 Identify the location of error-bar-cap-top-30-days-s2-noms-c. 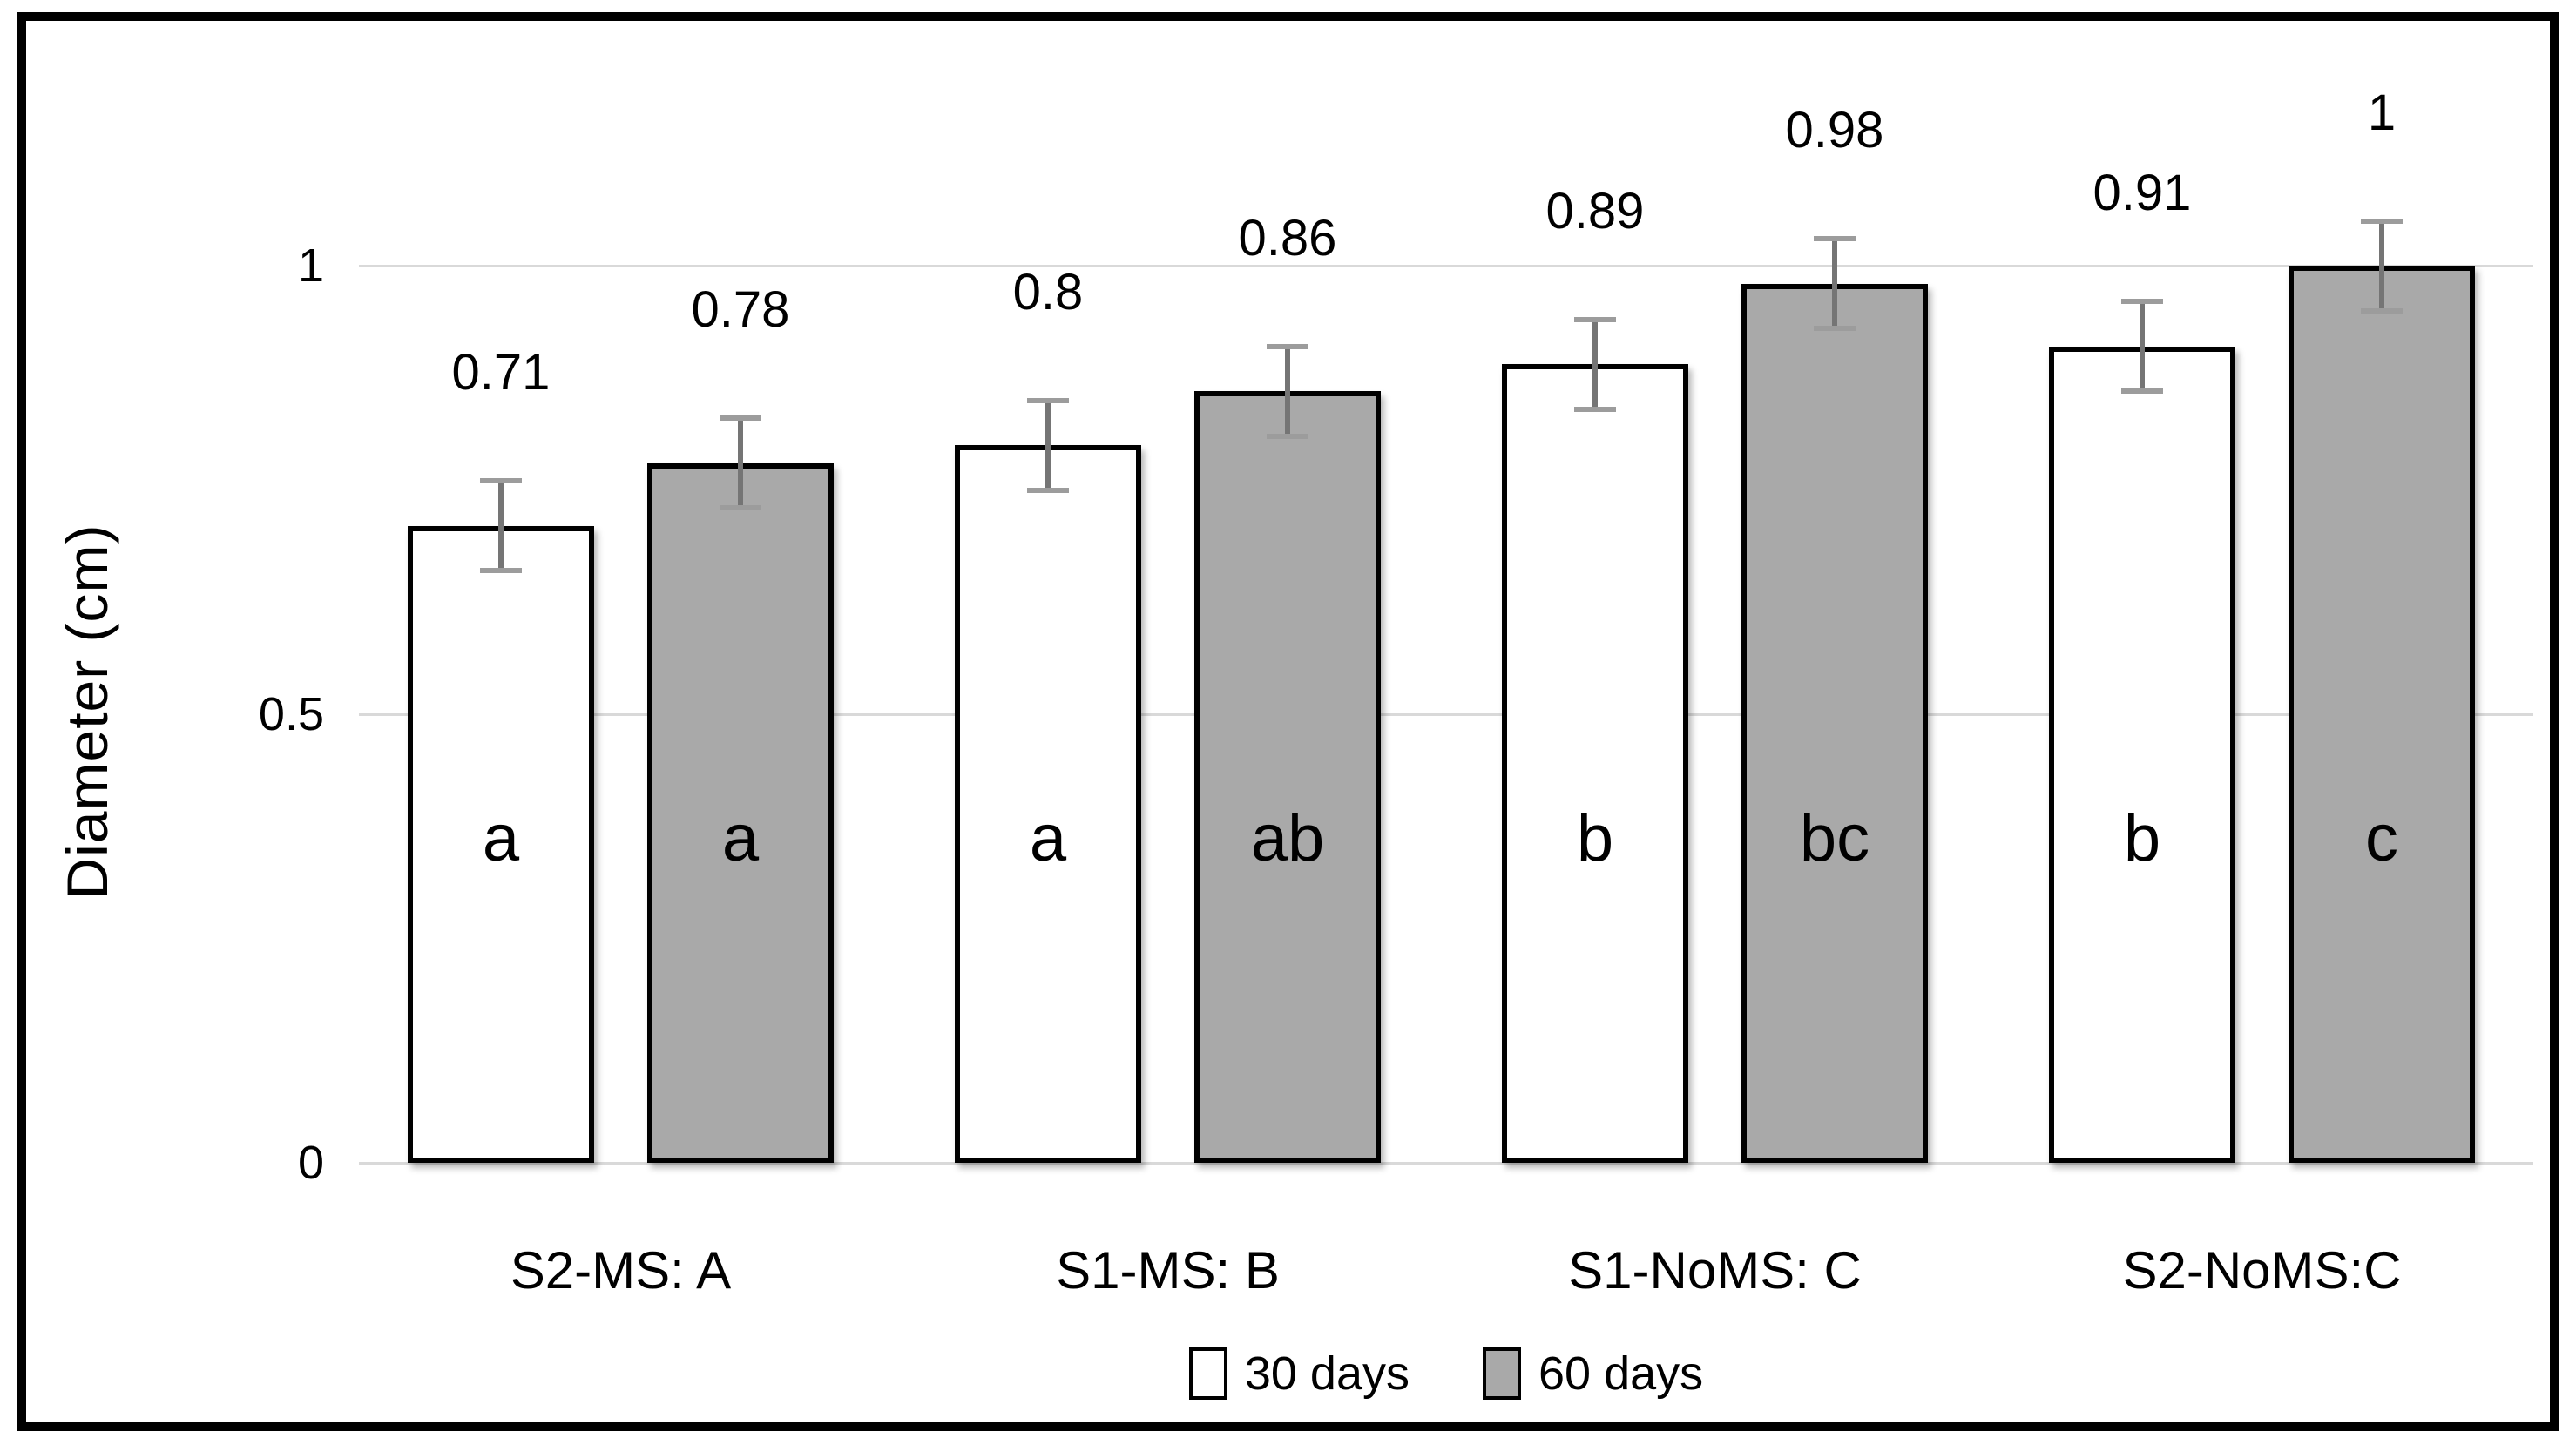
(2142, 302).